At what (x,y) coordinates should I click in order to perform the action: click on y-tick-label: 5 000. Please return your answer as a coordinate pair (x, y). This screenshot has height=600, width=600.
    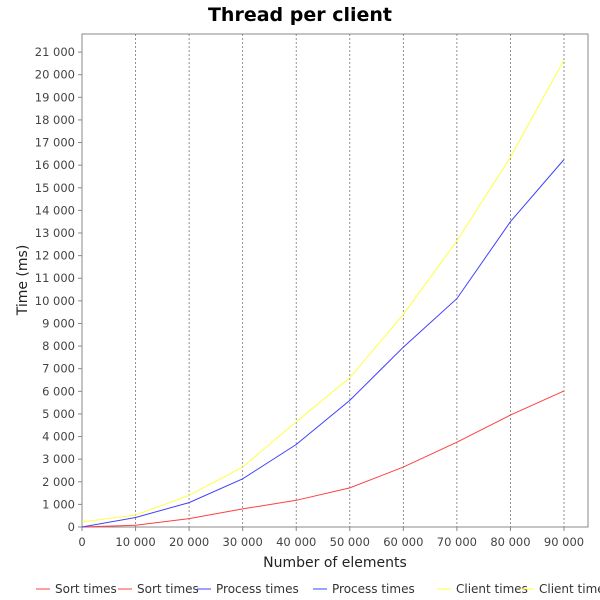
    Looking at the image, I should click on (58, 414).